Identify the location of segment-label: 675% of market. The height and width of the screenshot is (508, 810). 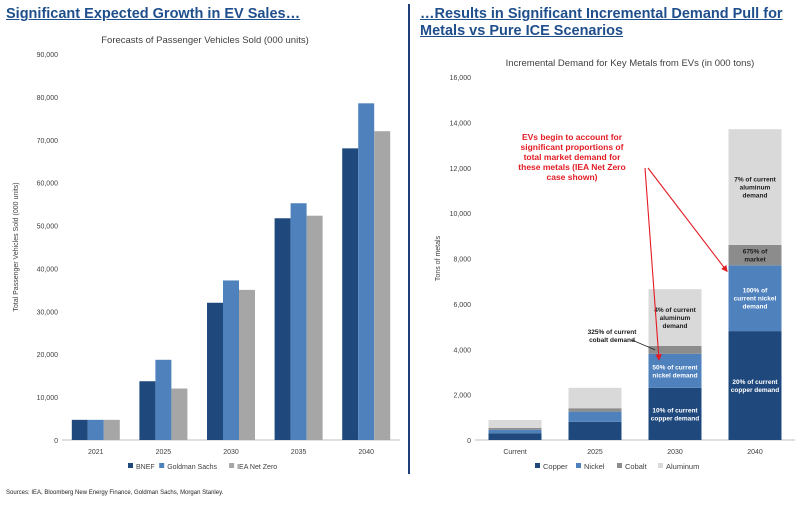
(755, 256).